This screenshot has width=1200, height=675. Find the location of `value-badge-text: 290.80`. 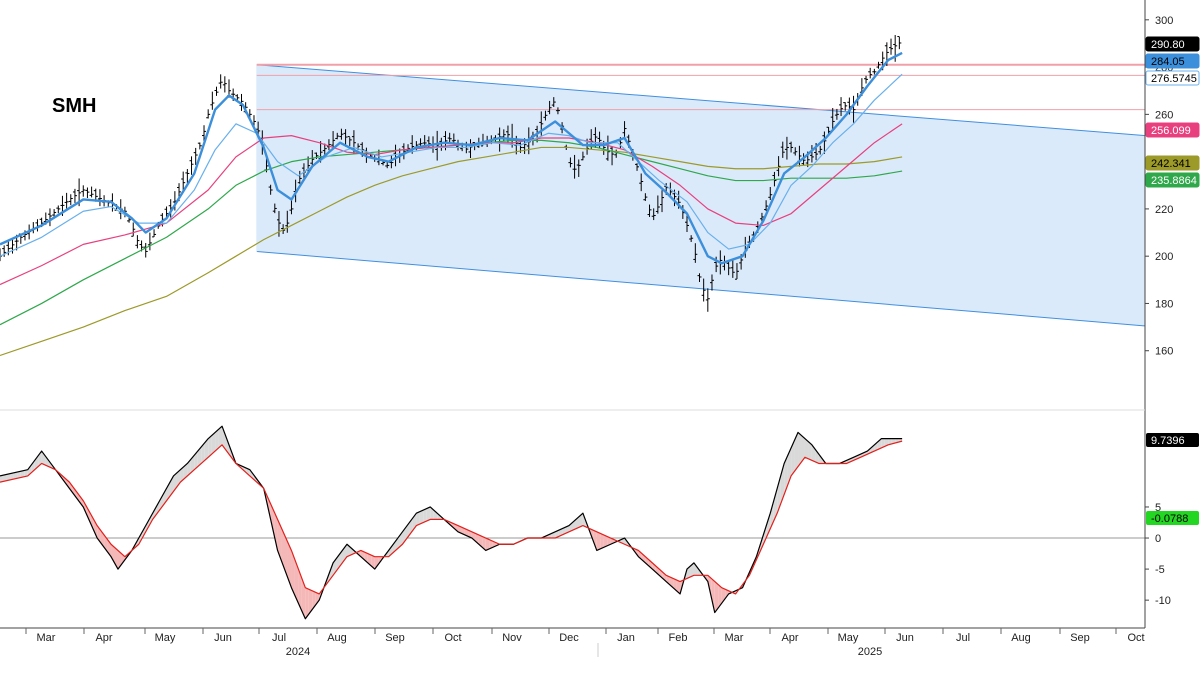

value-badge-text: 290.80 is located at coordinates (1168, 45).